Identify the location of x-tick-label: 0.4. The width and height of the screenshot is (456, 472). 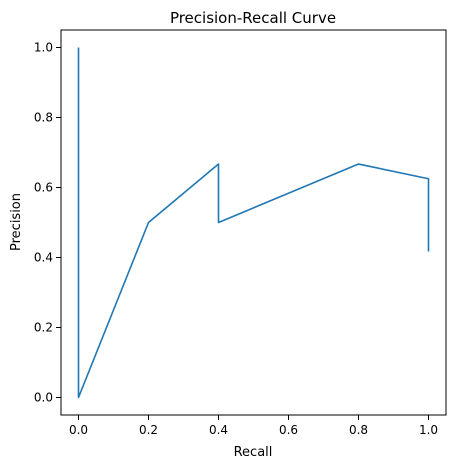
(218, 430).